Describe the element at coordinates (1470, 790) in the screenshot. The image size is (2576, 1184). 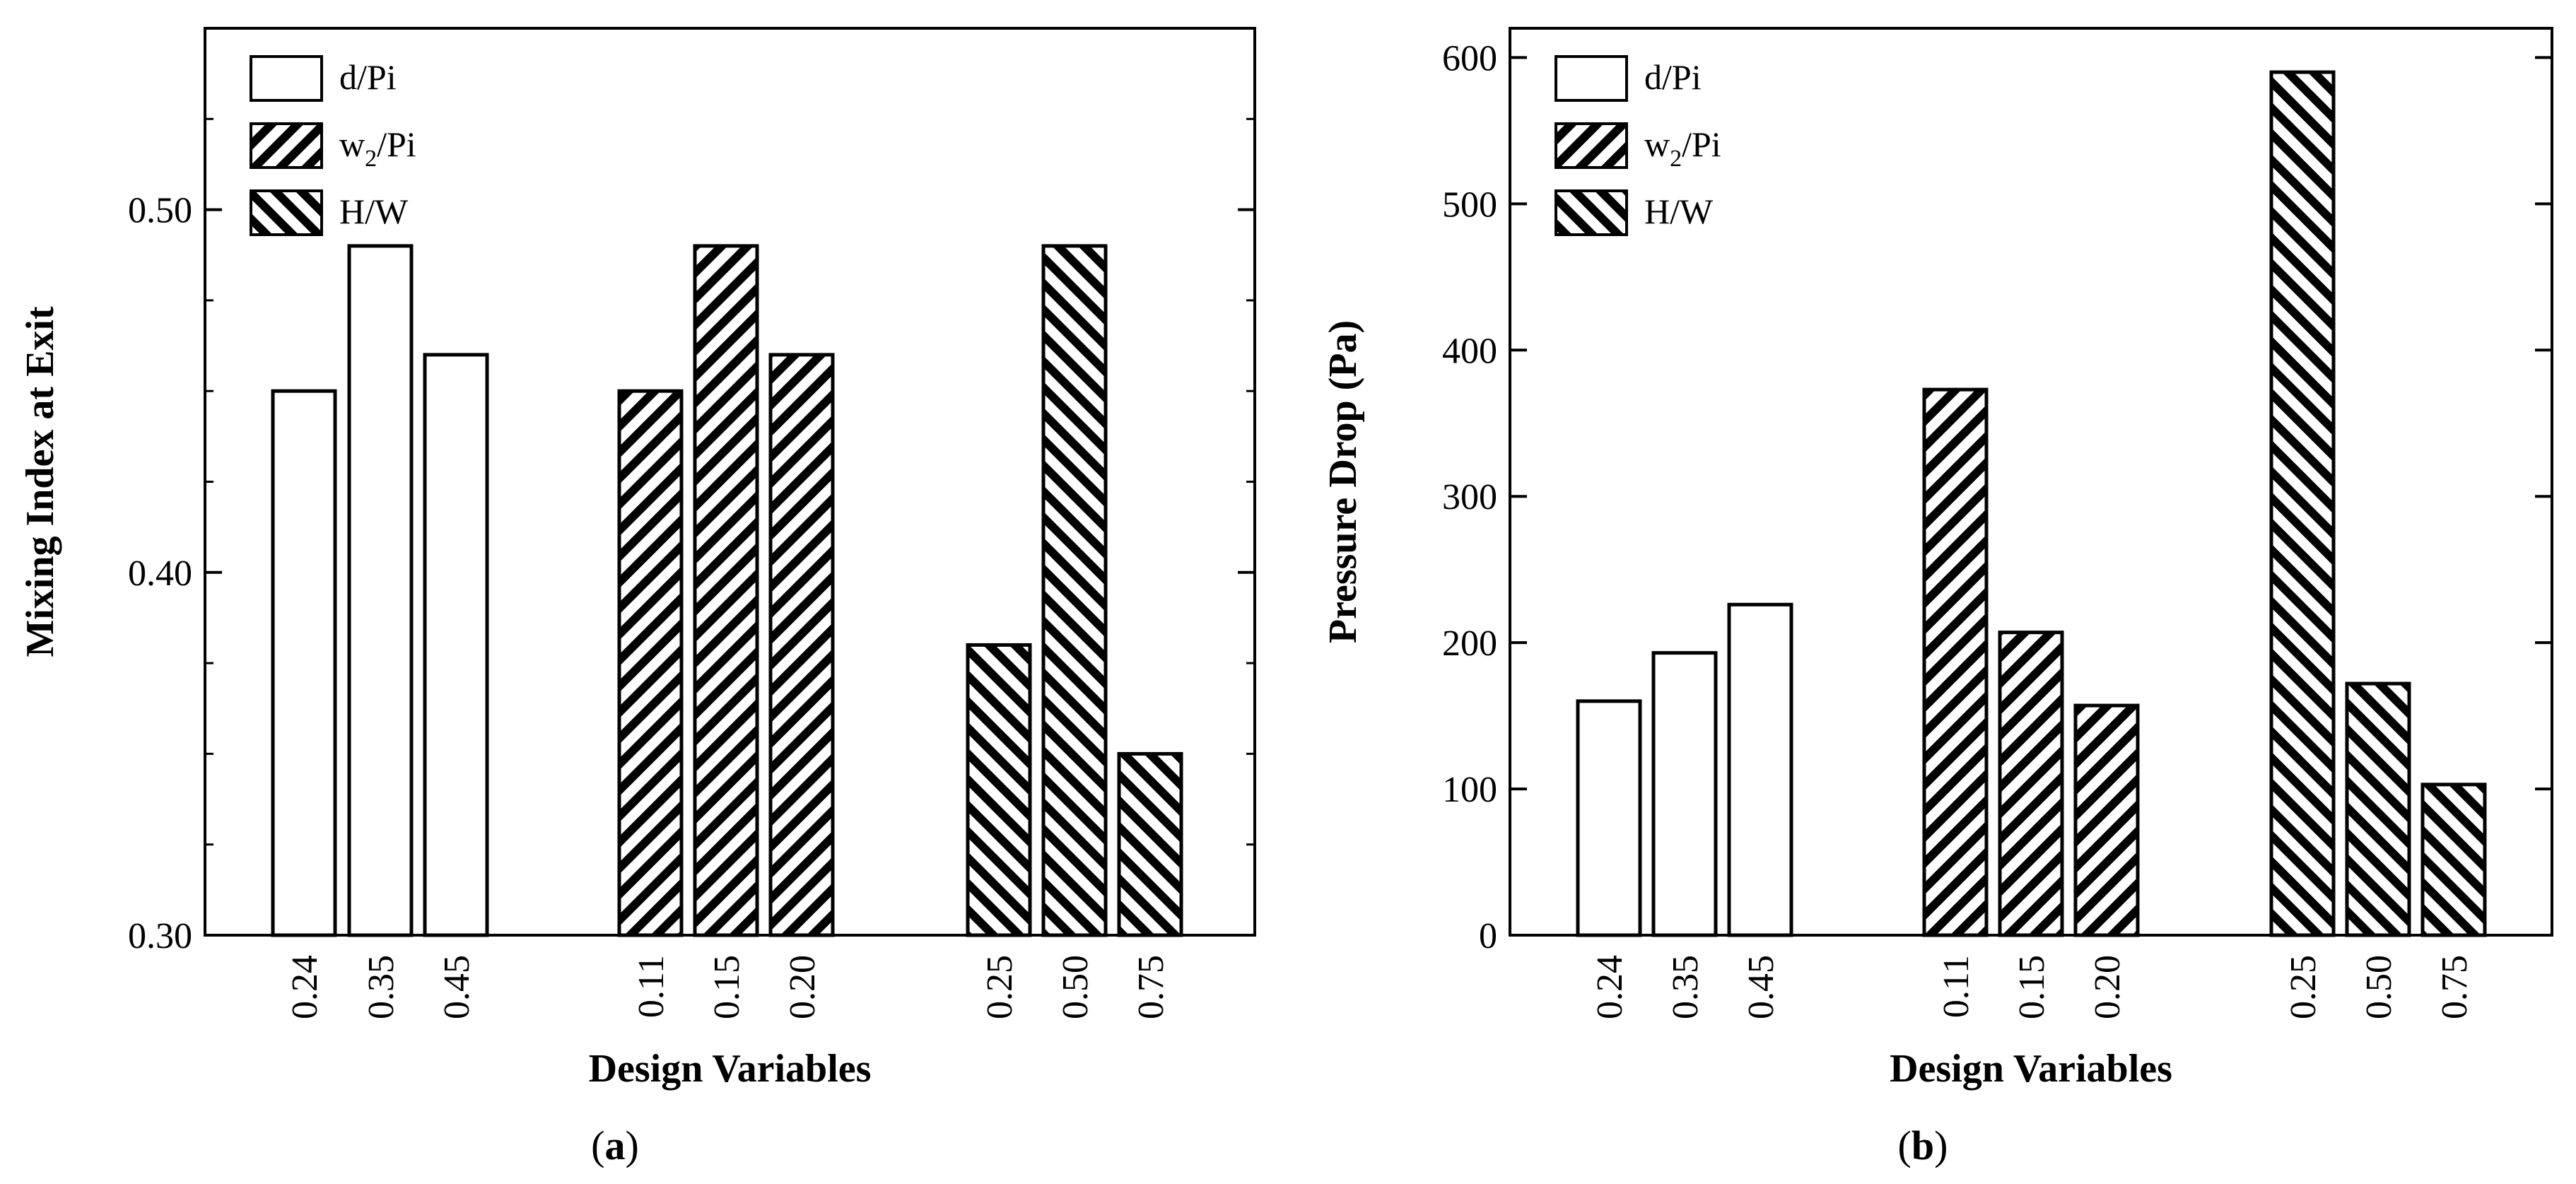
I see `y-tick-label: 100` at that location.